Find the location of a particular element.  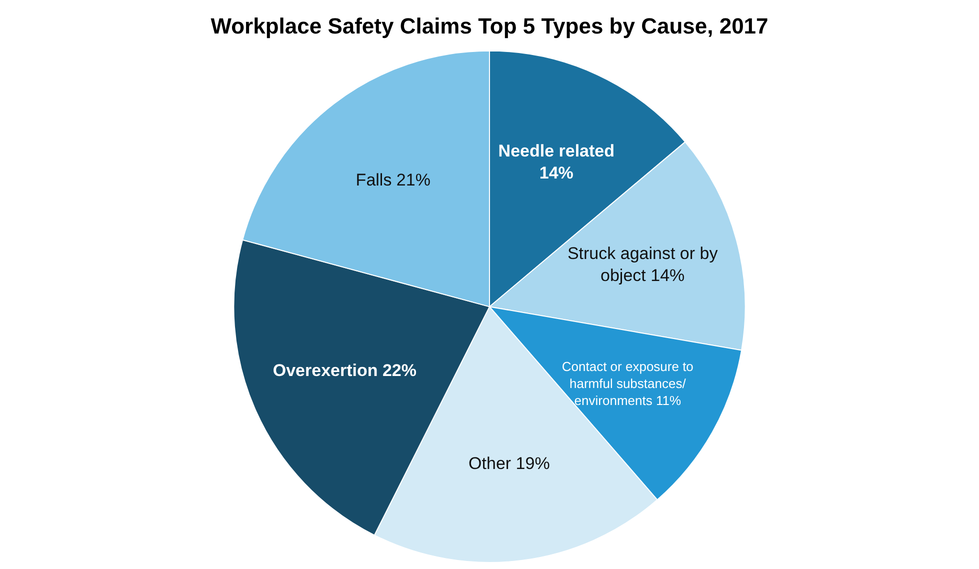

slice-label: Struck against or by object 14% is located at coordinates (642, 264).